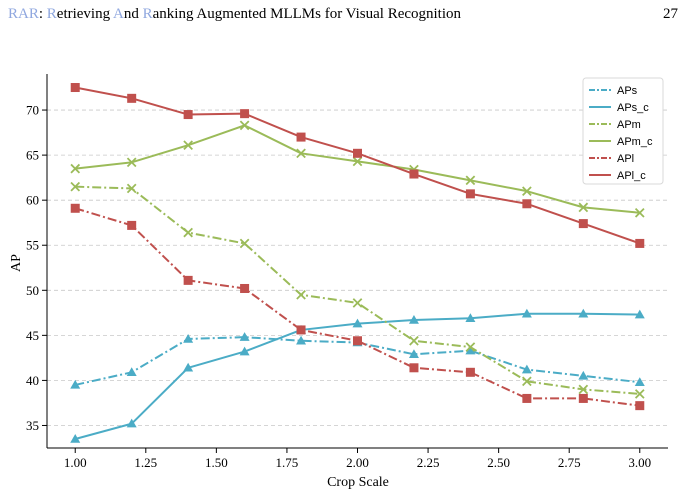 Image resolution: width=694 pixels, height=497 pixels. Describe the element at coordinates (633, 108) in the screenshot. I see `legend-label: APs_c` at that location.